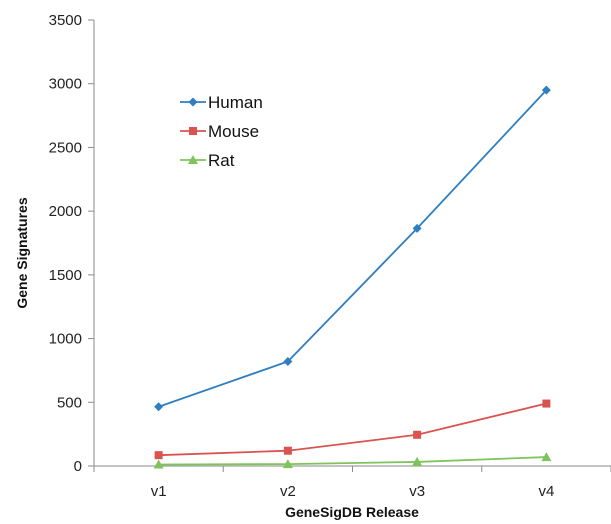 The height and width of the screenshot is (524, 611). What do you see at coordinates (65, 339) in the screenshot?
I see `y-tick-label: 1000` at bounding box center [65, 339].